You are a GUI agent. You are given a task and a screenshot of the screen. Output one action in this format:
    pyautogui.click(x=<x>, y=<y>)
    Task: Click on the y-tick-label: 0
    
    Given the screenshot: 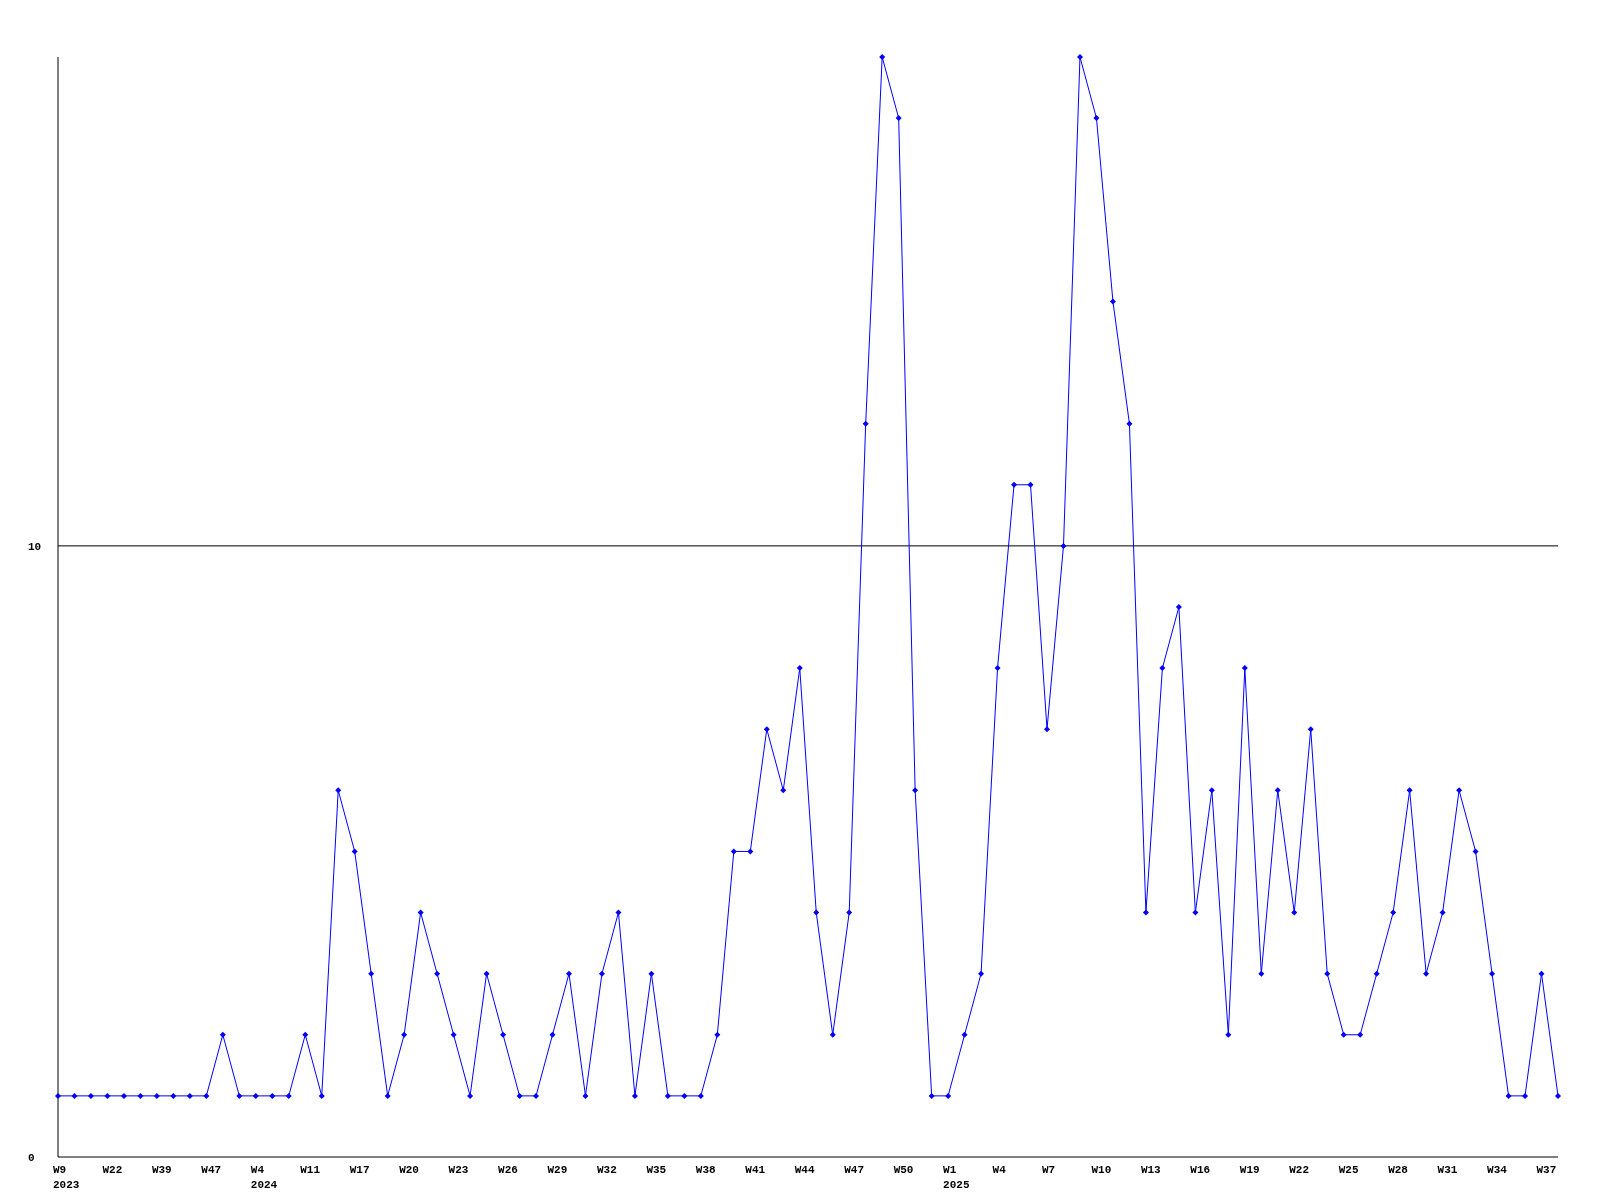 What is the action you would take?
    pyautogui.click(x=31, y=1157)
    